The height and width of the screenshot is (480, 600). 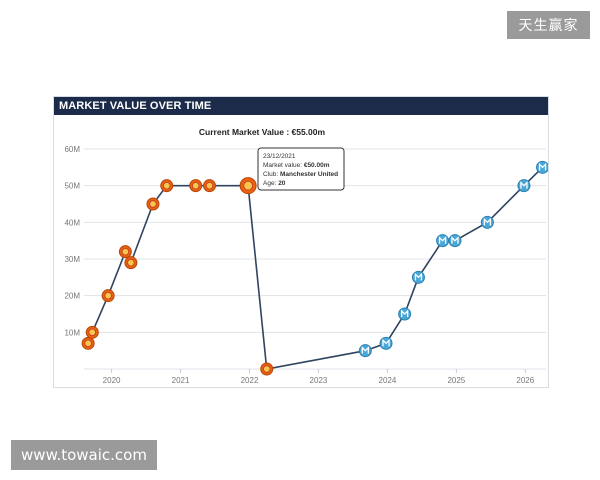 I want to click on tooltip-age: Age: 20, so click(x=274, y=183).